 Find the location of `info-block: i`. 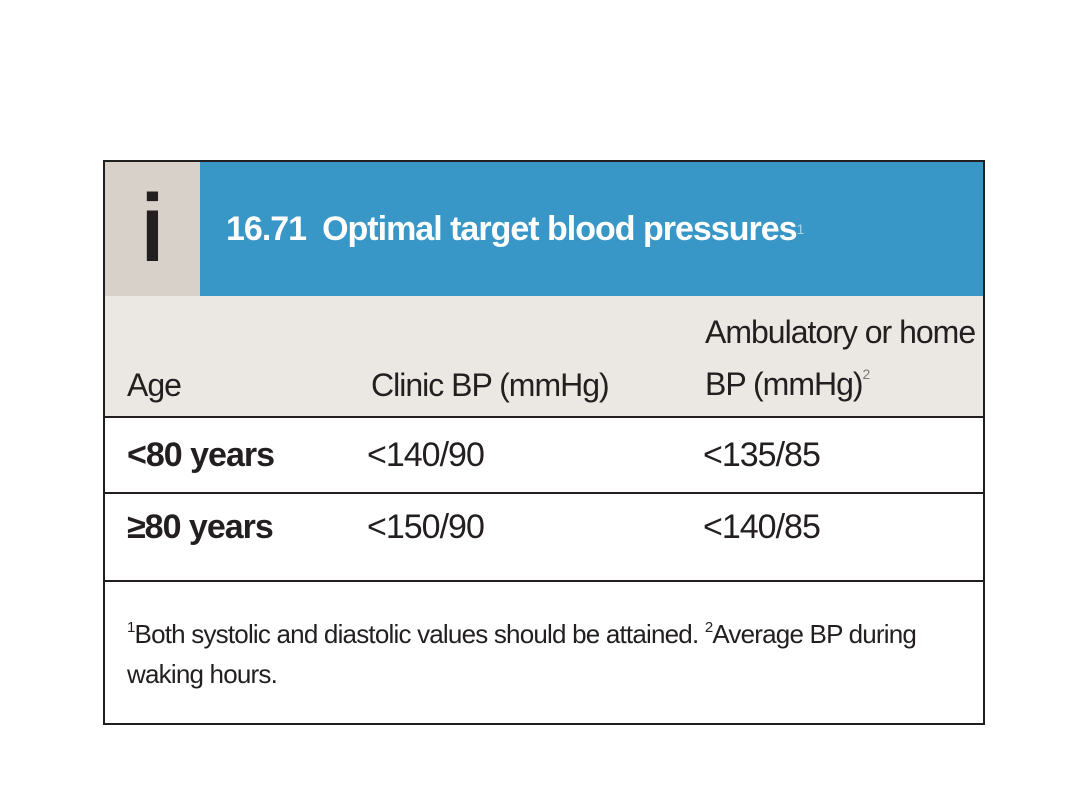

info-block: i is located at coordinates (152, 229).